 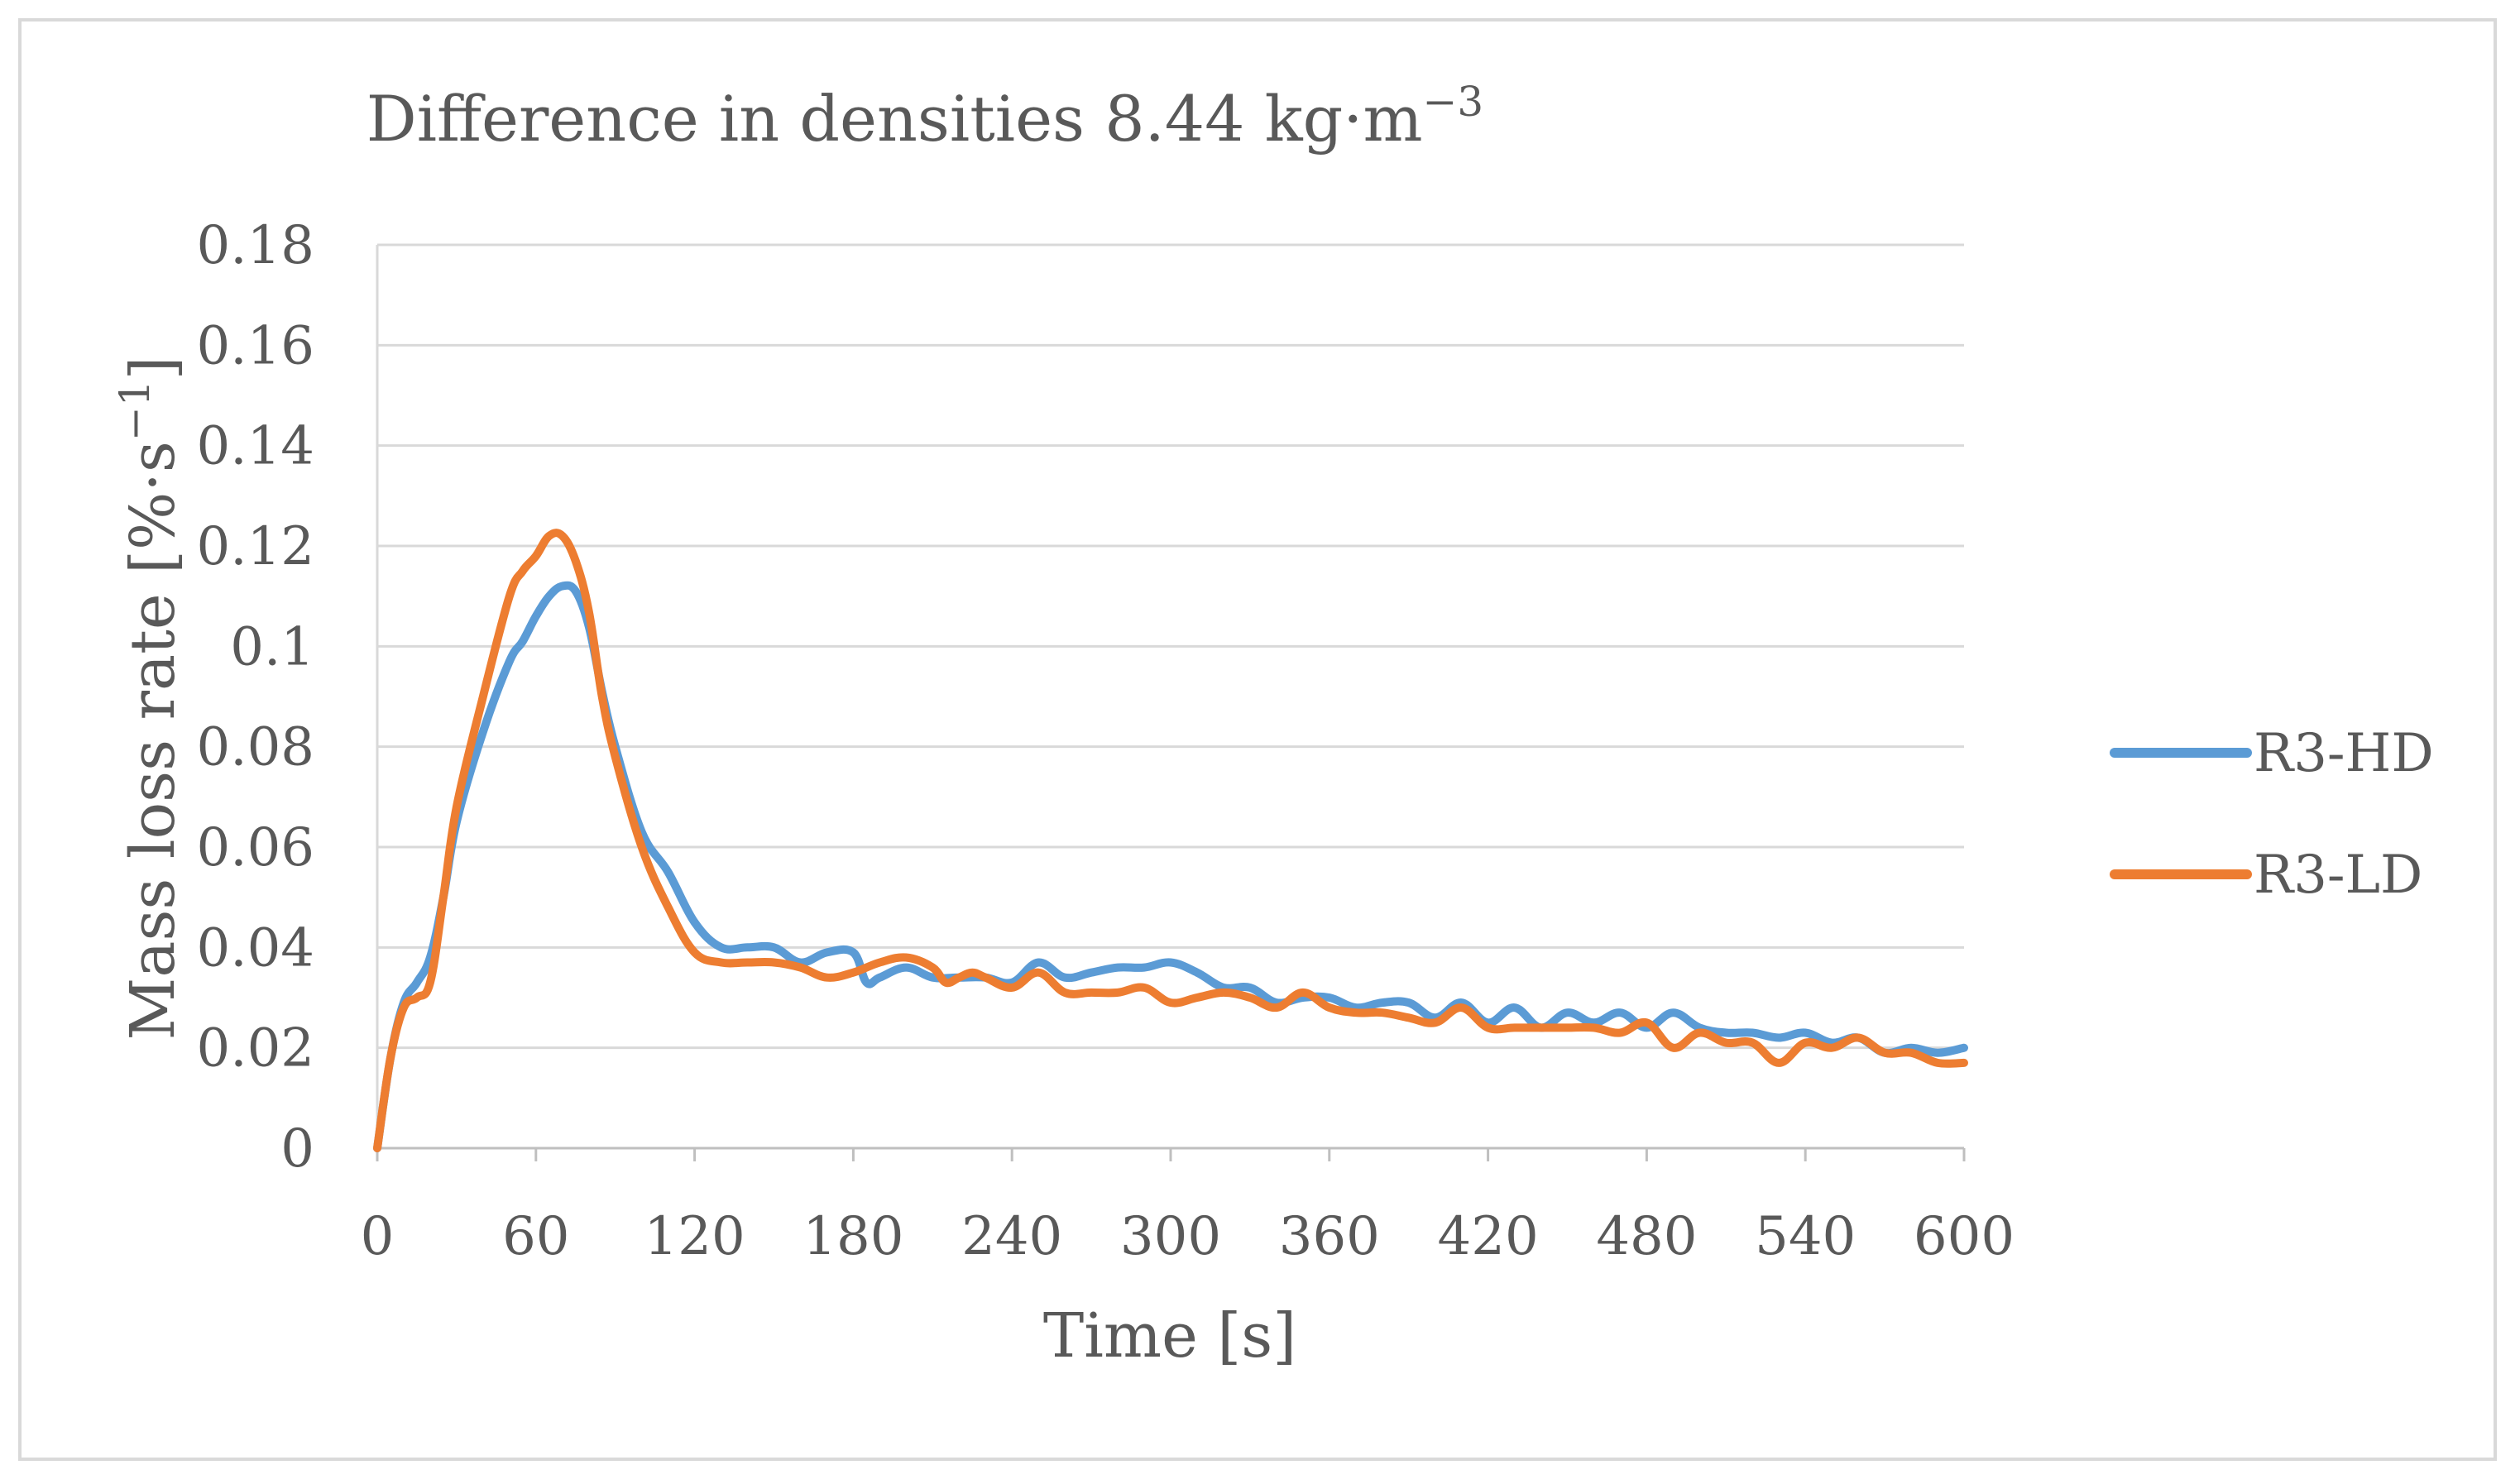 I want to click on y-tick-label-6: 0.12, so click(x=256, y=546).